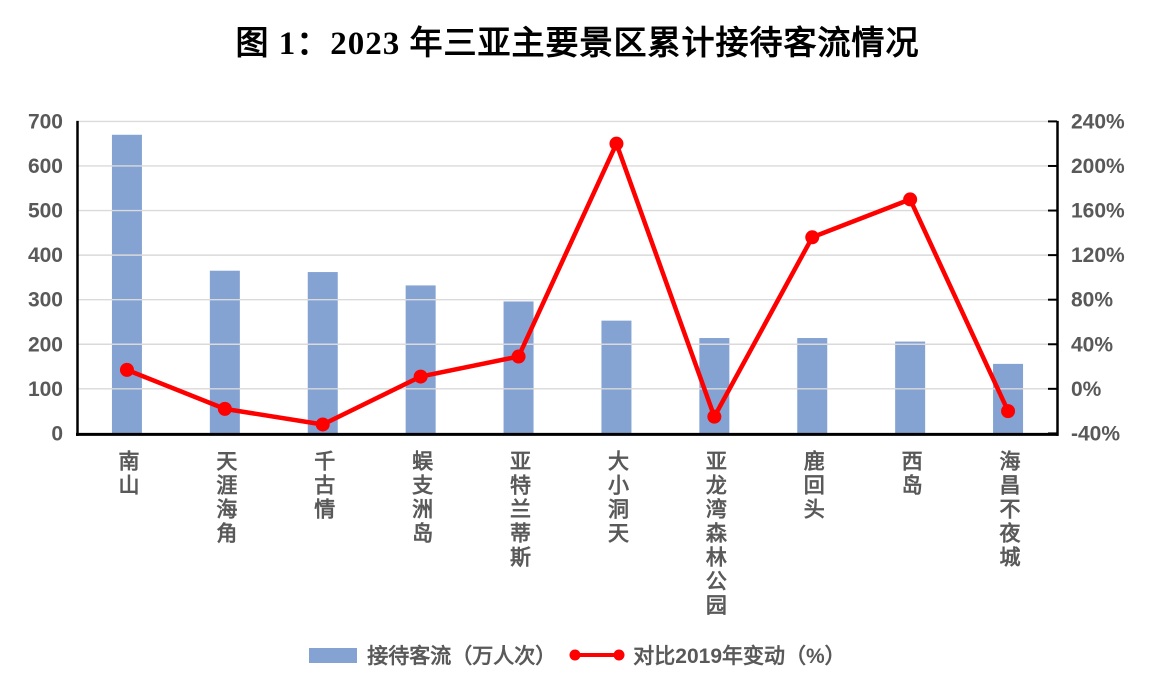 The height and width of the screenshot is (699, 1155). I want to click on chart-title: 图 1：2023 年三亚主要景区累计接待客流情况, so click(577, 44).